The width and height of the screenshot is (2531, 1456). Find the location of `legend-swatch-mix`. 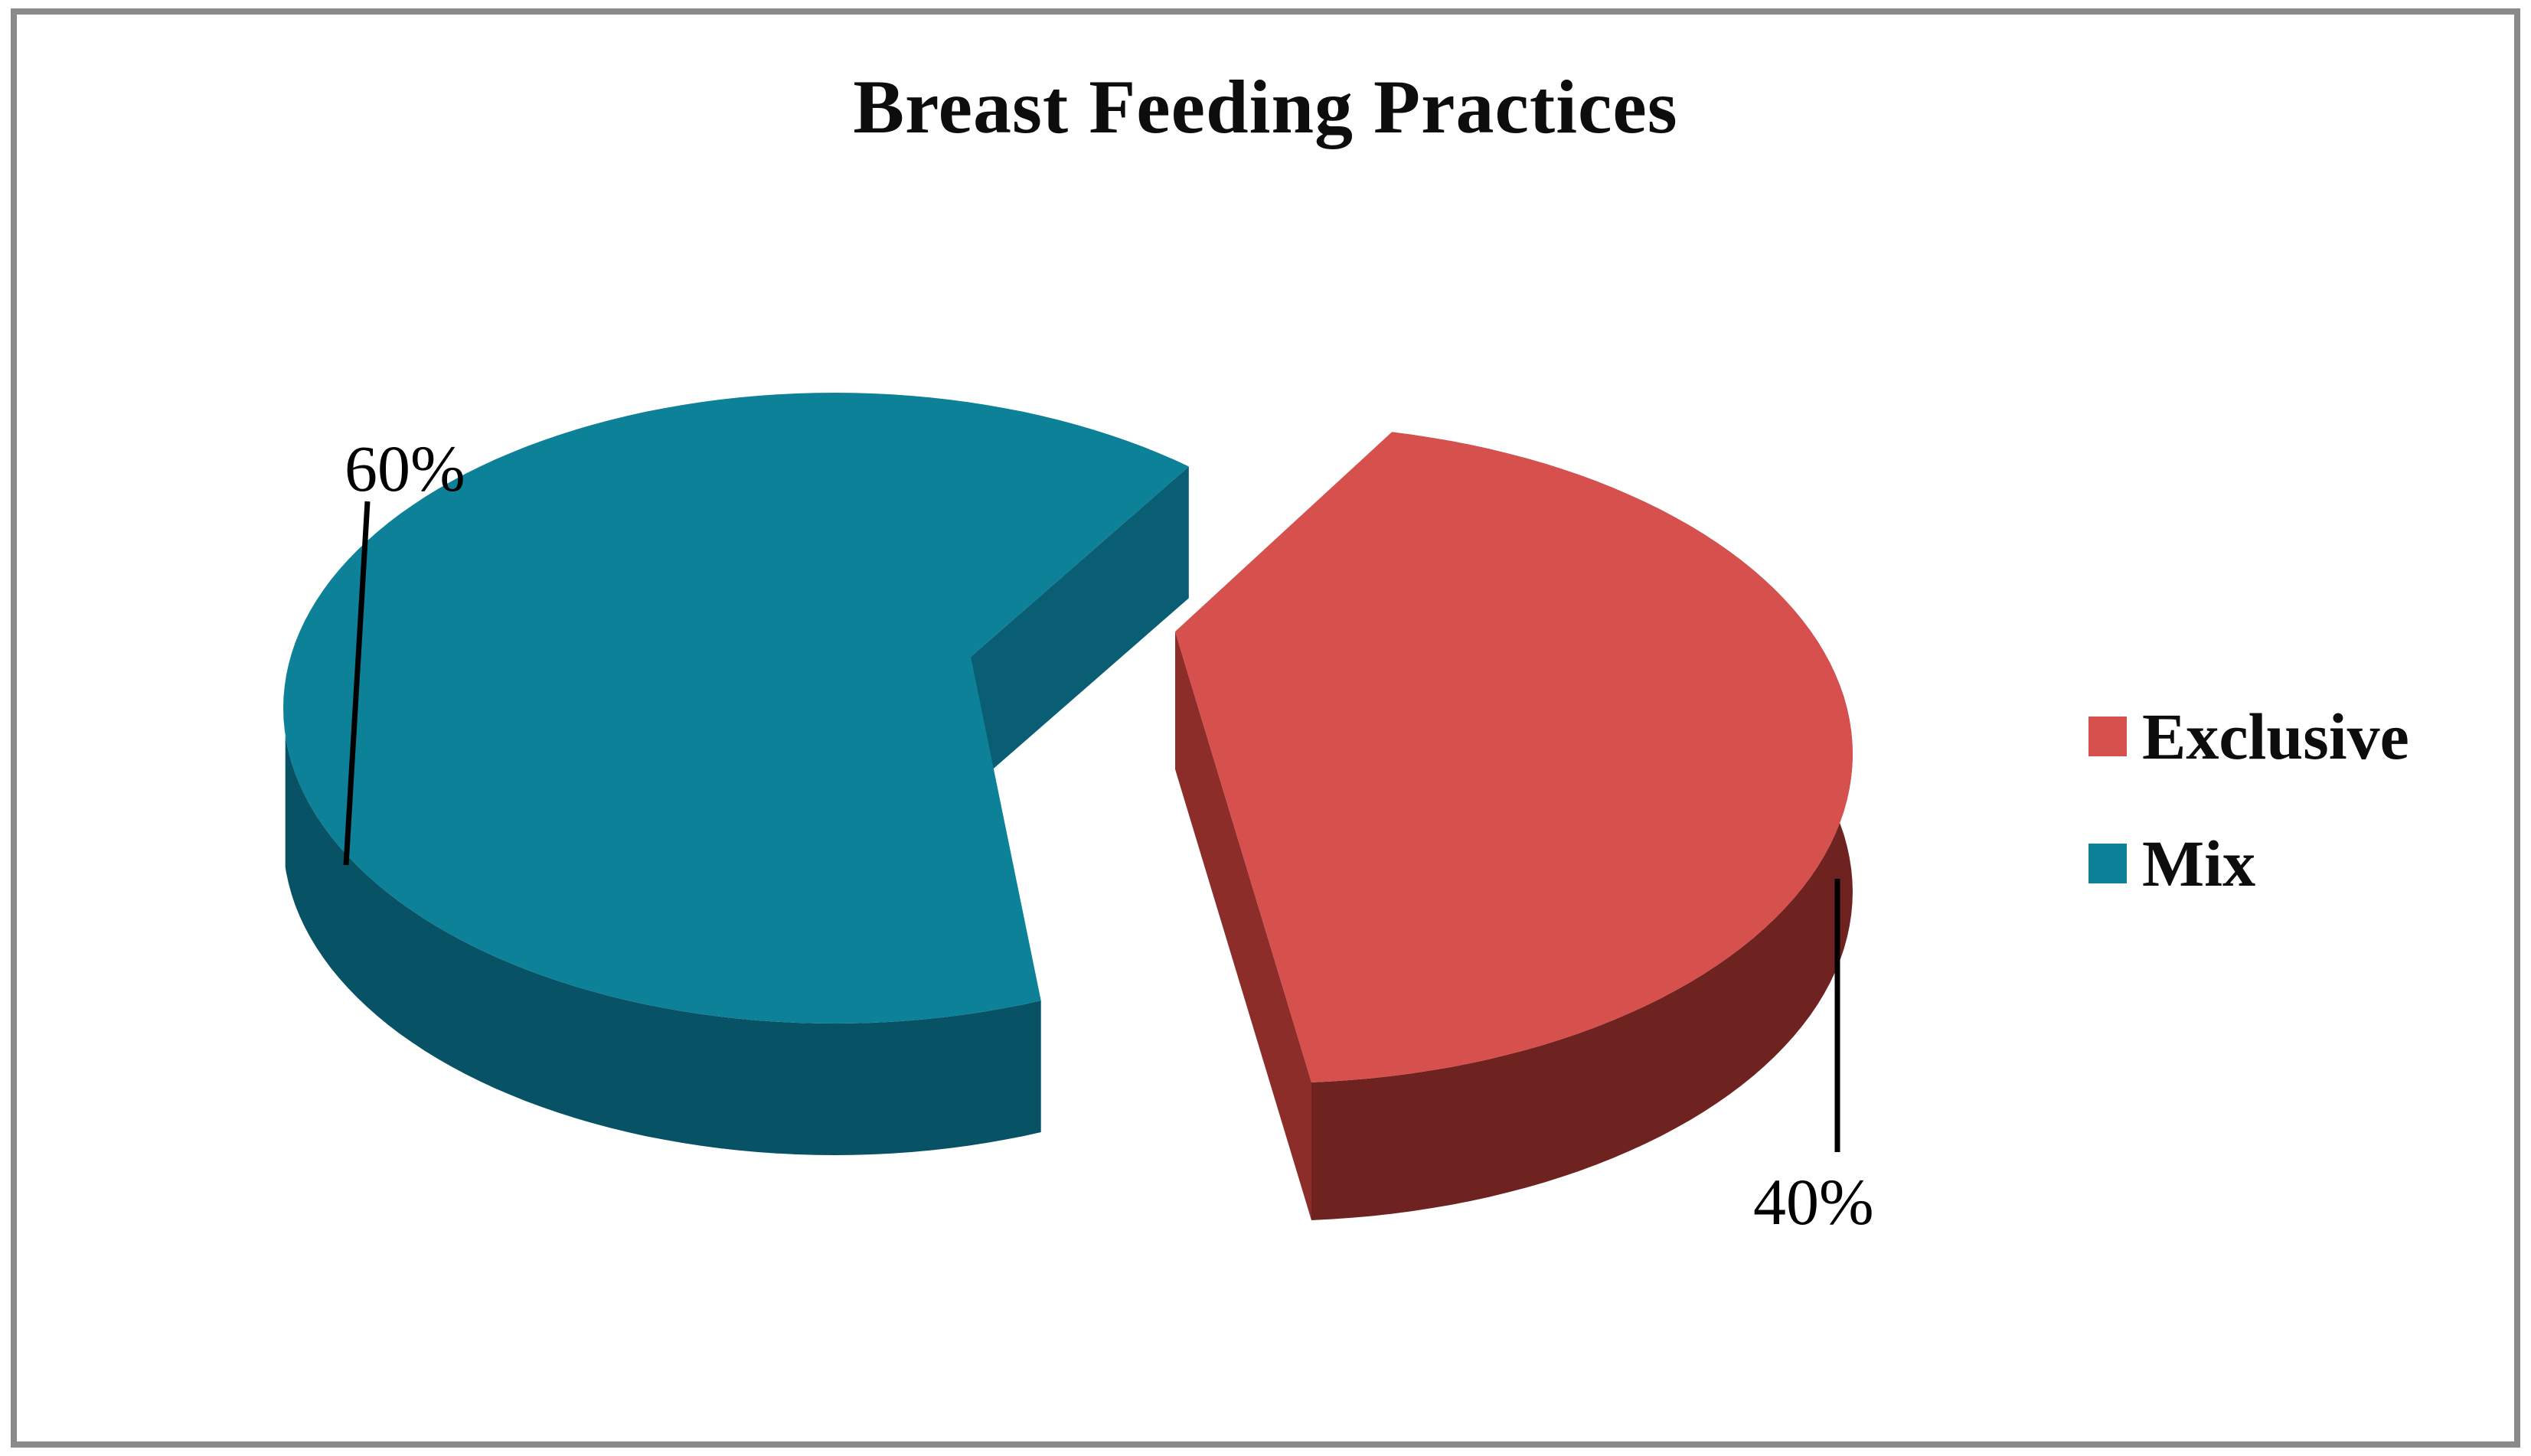

legend-swatch-mix is located at coordinates (2107, 863).